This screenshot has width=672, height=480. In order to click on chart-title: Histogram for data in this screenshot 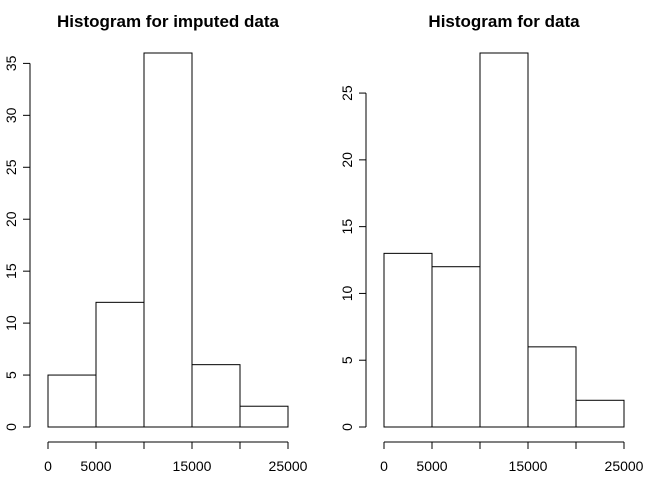, I will do `click(504, 21)`.